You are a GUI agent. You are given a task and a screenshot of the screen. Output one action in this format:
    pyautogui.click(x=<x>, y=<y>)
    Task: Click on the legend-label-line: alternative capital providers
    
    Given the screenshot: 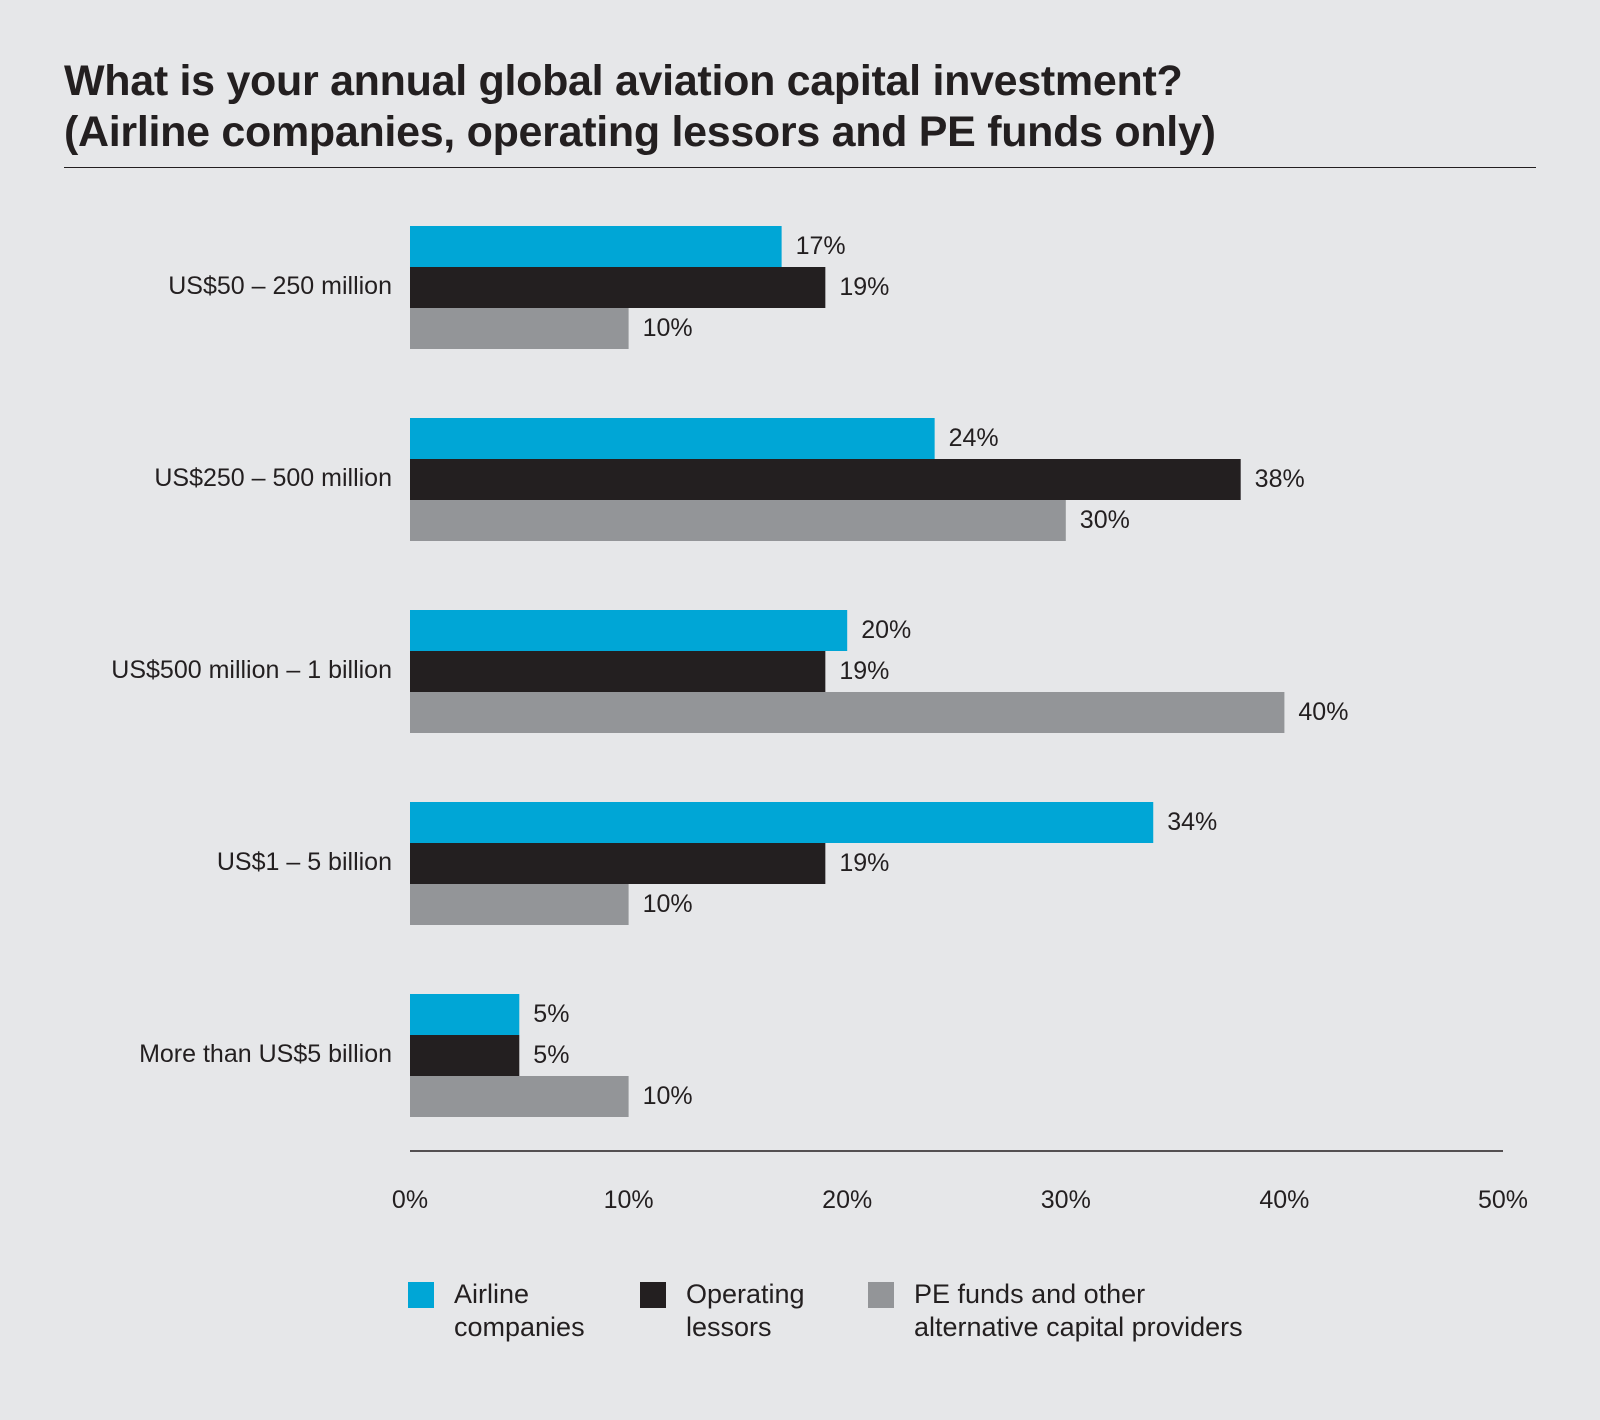 What is the action you would take?
    pyautogui.click(x=1078, y=1327)
    